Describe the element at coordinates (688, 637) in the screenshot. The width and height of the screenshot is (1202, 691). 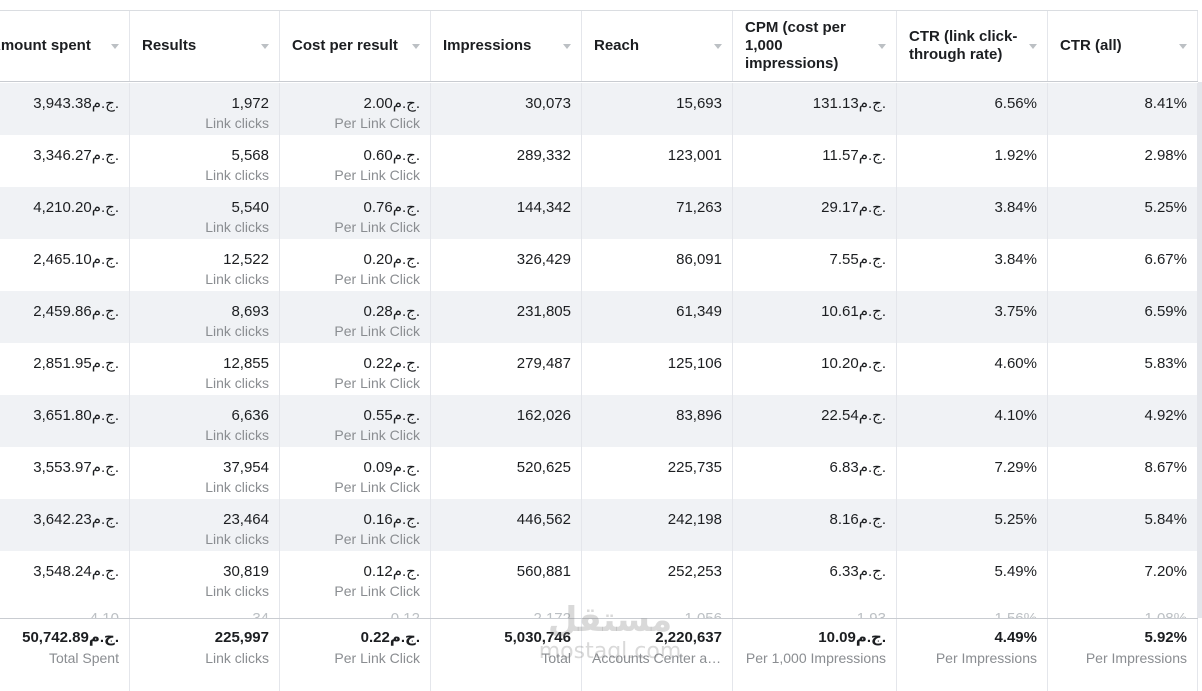
I see `total-reach-value: 2,220,637` at that location.